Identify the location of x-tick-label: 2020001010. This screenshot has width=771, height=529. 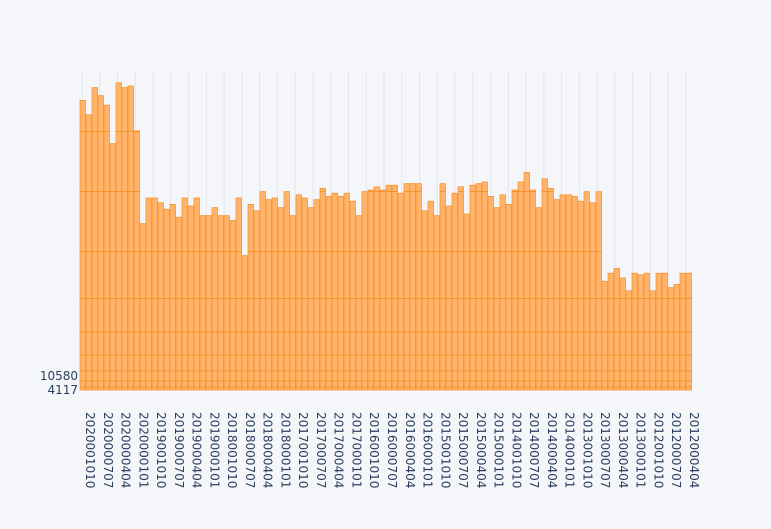
(90, 450).